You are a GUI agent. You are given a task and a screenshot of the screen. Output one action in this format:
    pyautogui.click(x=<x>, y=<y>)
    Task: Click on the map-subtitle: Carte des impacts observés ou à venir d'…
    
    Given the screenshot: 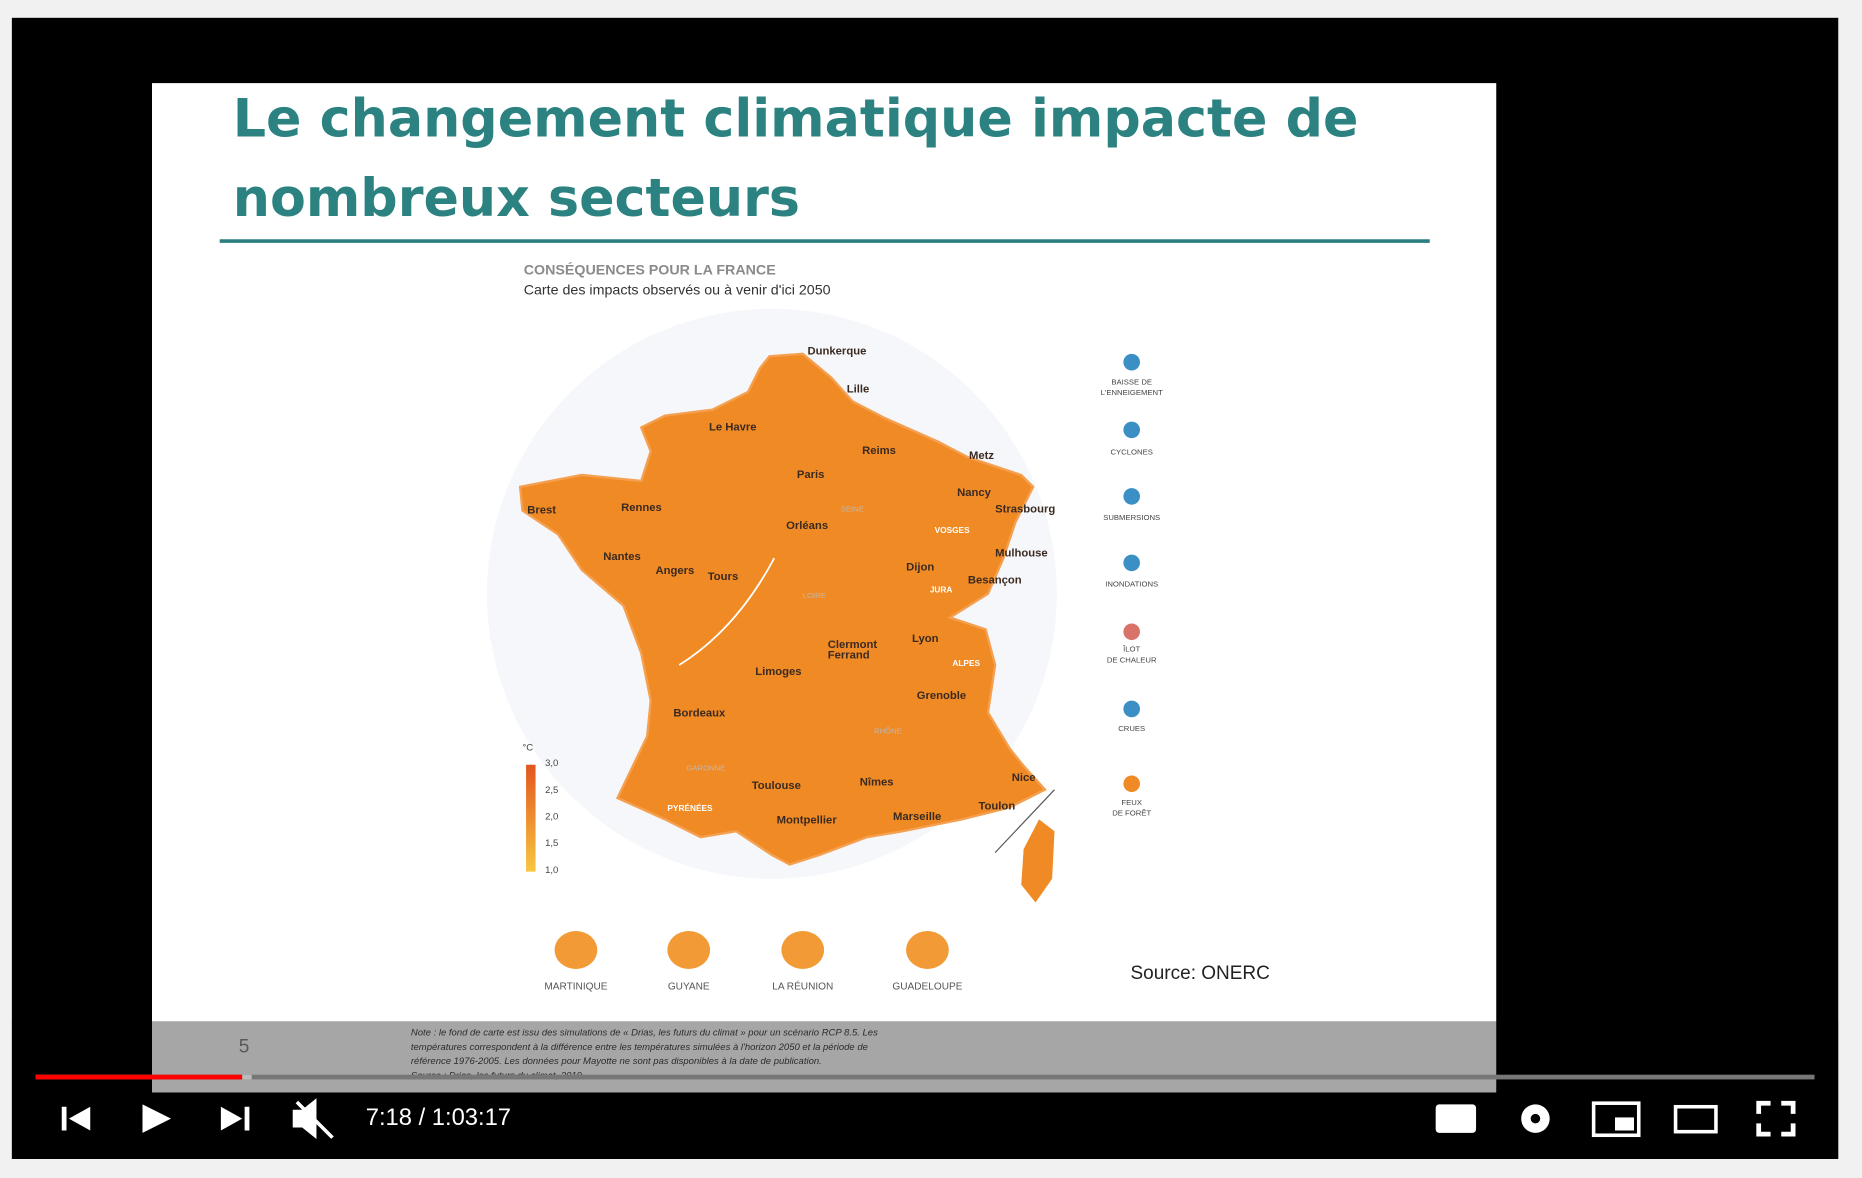 What is the action you would take?
    pyautogui.click(x=677, y=291)
    